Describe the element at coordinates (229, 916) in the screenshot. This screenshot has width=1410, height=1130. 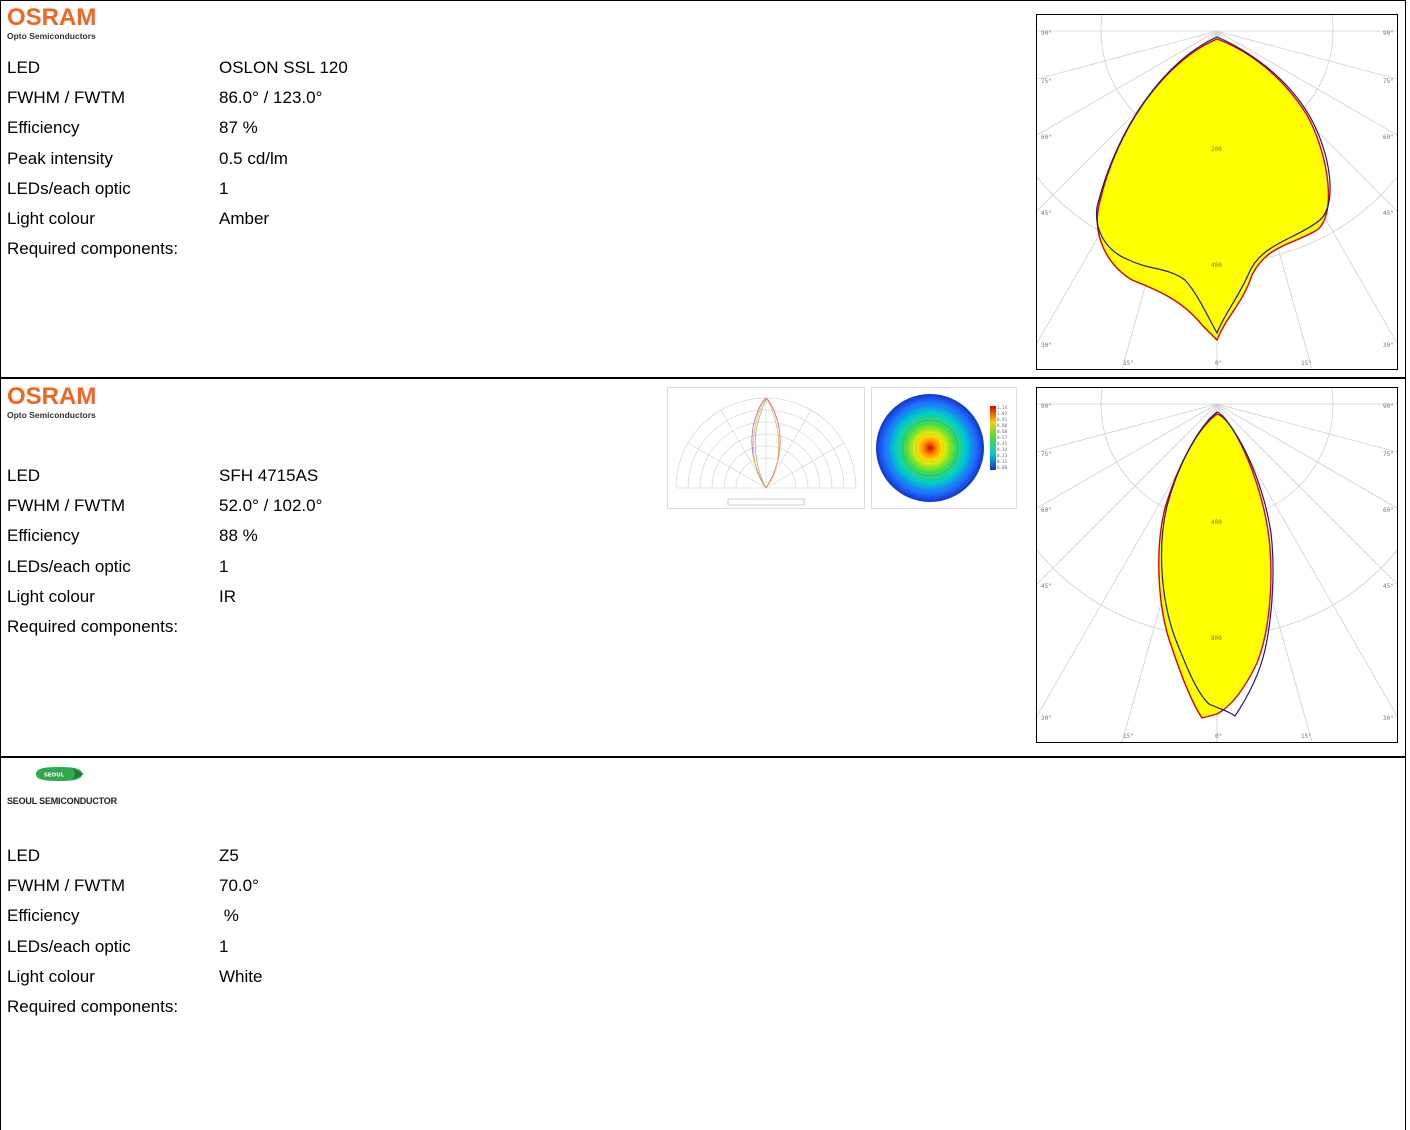
I see `spec-value: %` at that location.